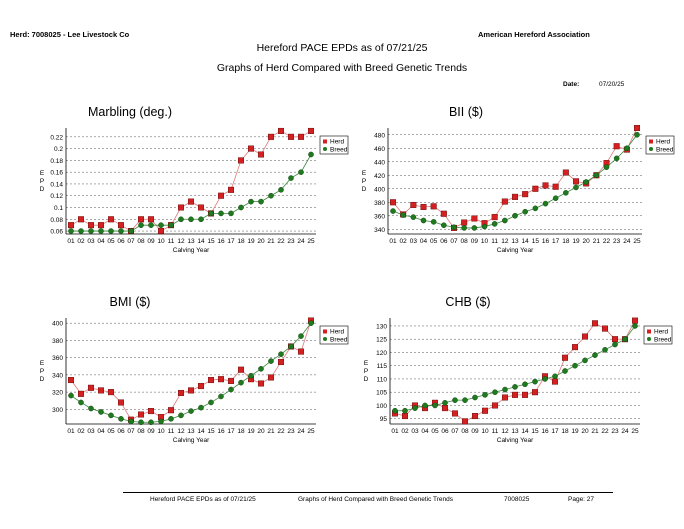 Image resolution: width=684 pixels, height=529 pixels. Describe the element at coordinates (475, 431) in the screenshot. I see `x-tick-label: 09` at that location.